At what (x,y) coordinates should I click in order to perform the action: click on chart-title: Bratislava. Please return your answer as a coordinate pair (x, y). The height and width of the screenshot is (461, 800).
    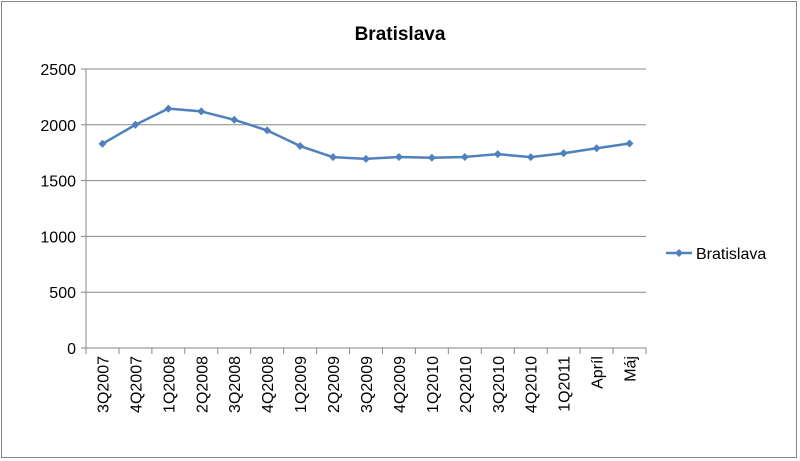
    Looking at the image, I should click on (400, 34).